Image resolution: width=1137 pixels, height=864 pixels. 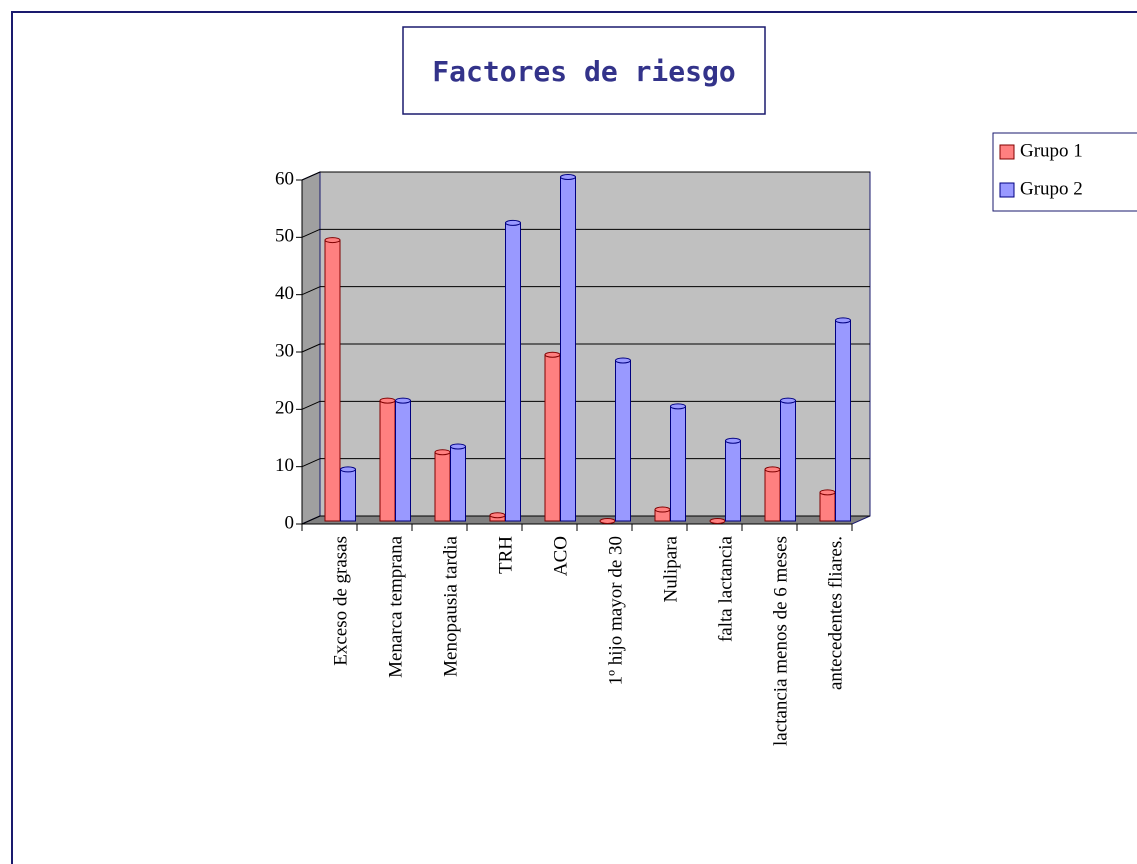 What do you see at coordinates (395, 606) in the screenshot?
I see `x-tick-label: Menarca temprana` at bounding box center [395, 606].